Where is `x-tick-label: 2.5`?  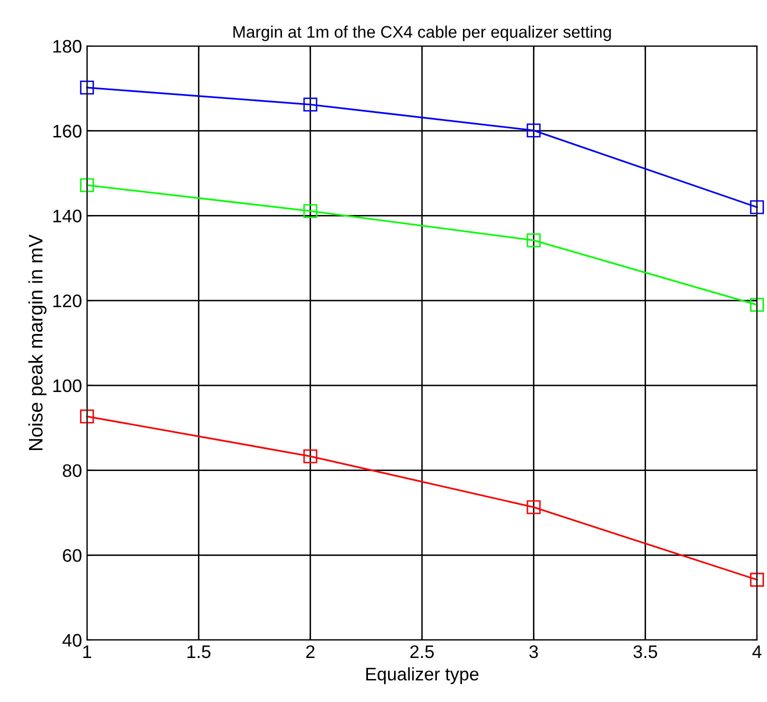
x-tick-label: 2.5 is located at coordinates (422, 651).